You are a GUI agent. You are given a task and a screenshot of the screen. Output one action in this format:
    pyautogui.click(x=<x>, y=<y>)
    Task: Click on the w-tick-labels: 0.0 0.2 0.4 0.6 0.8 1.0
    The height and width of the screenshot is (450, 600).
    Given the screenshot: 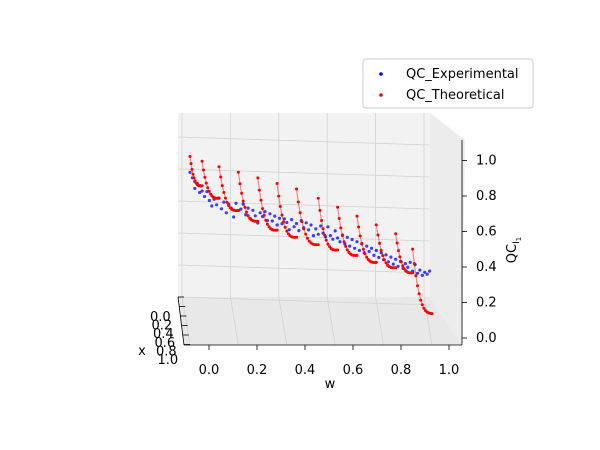 What is the action you would take?
    pyautogui.click(x=329, y=361)
    